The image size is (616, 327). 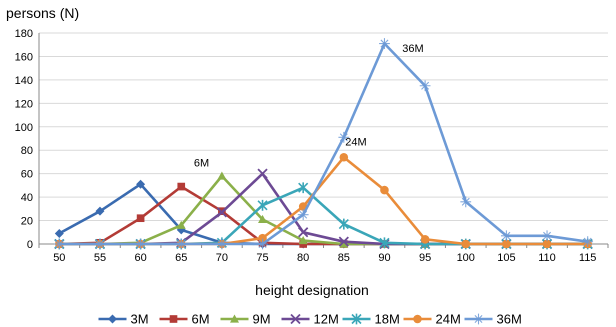 What do you see at coordinates (588, 258) in the screenshot?
I see `x-tick-label: 115` at bounding box center [588, 258].